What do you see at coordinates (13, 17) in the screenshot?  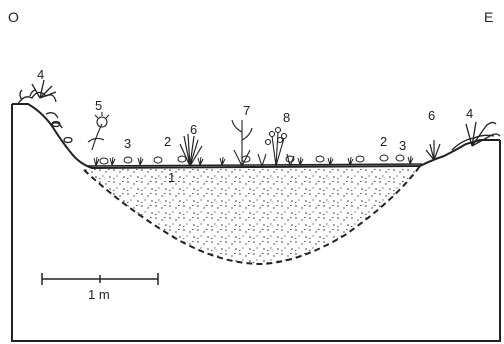 I see `west-label: O` at bounding box center [13, 17].